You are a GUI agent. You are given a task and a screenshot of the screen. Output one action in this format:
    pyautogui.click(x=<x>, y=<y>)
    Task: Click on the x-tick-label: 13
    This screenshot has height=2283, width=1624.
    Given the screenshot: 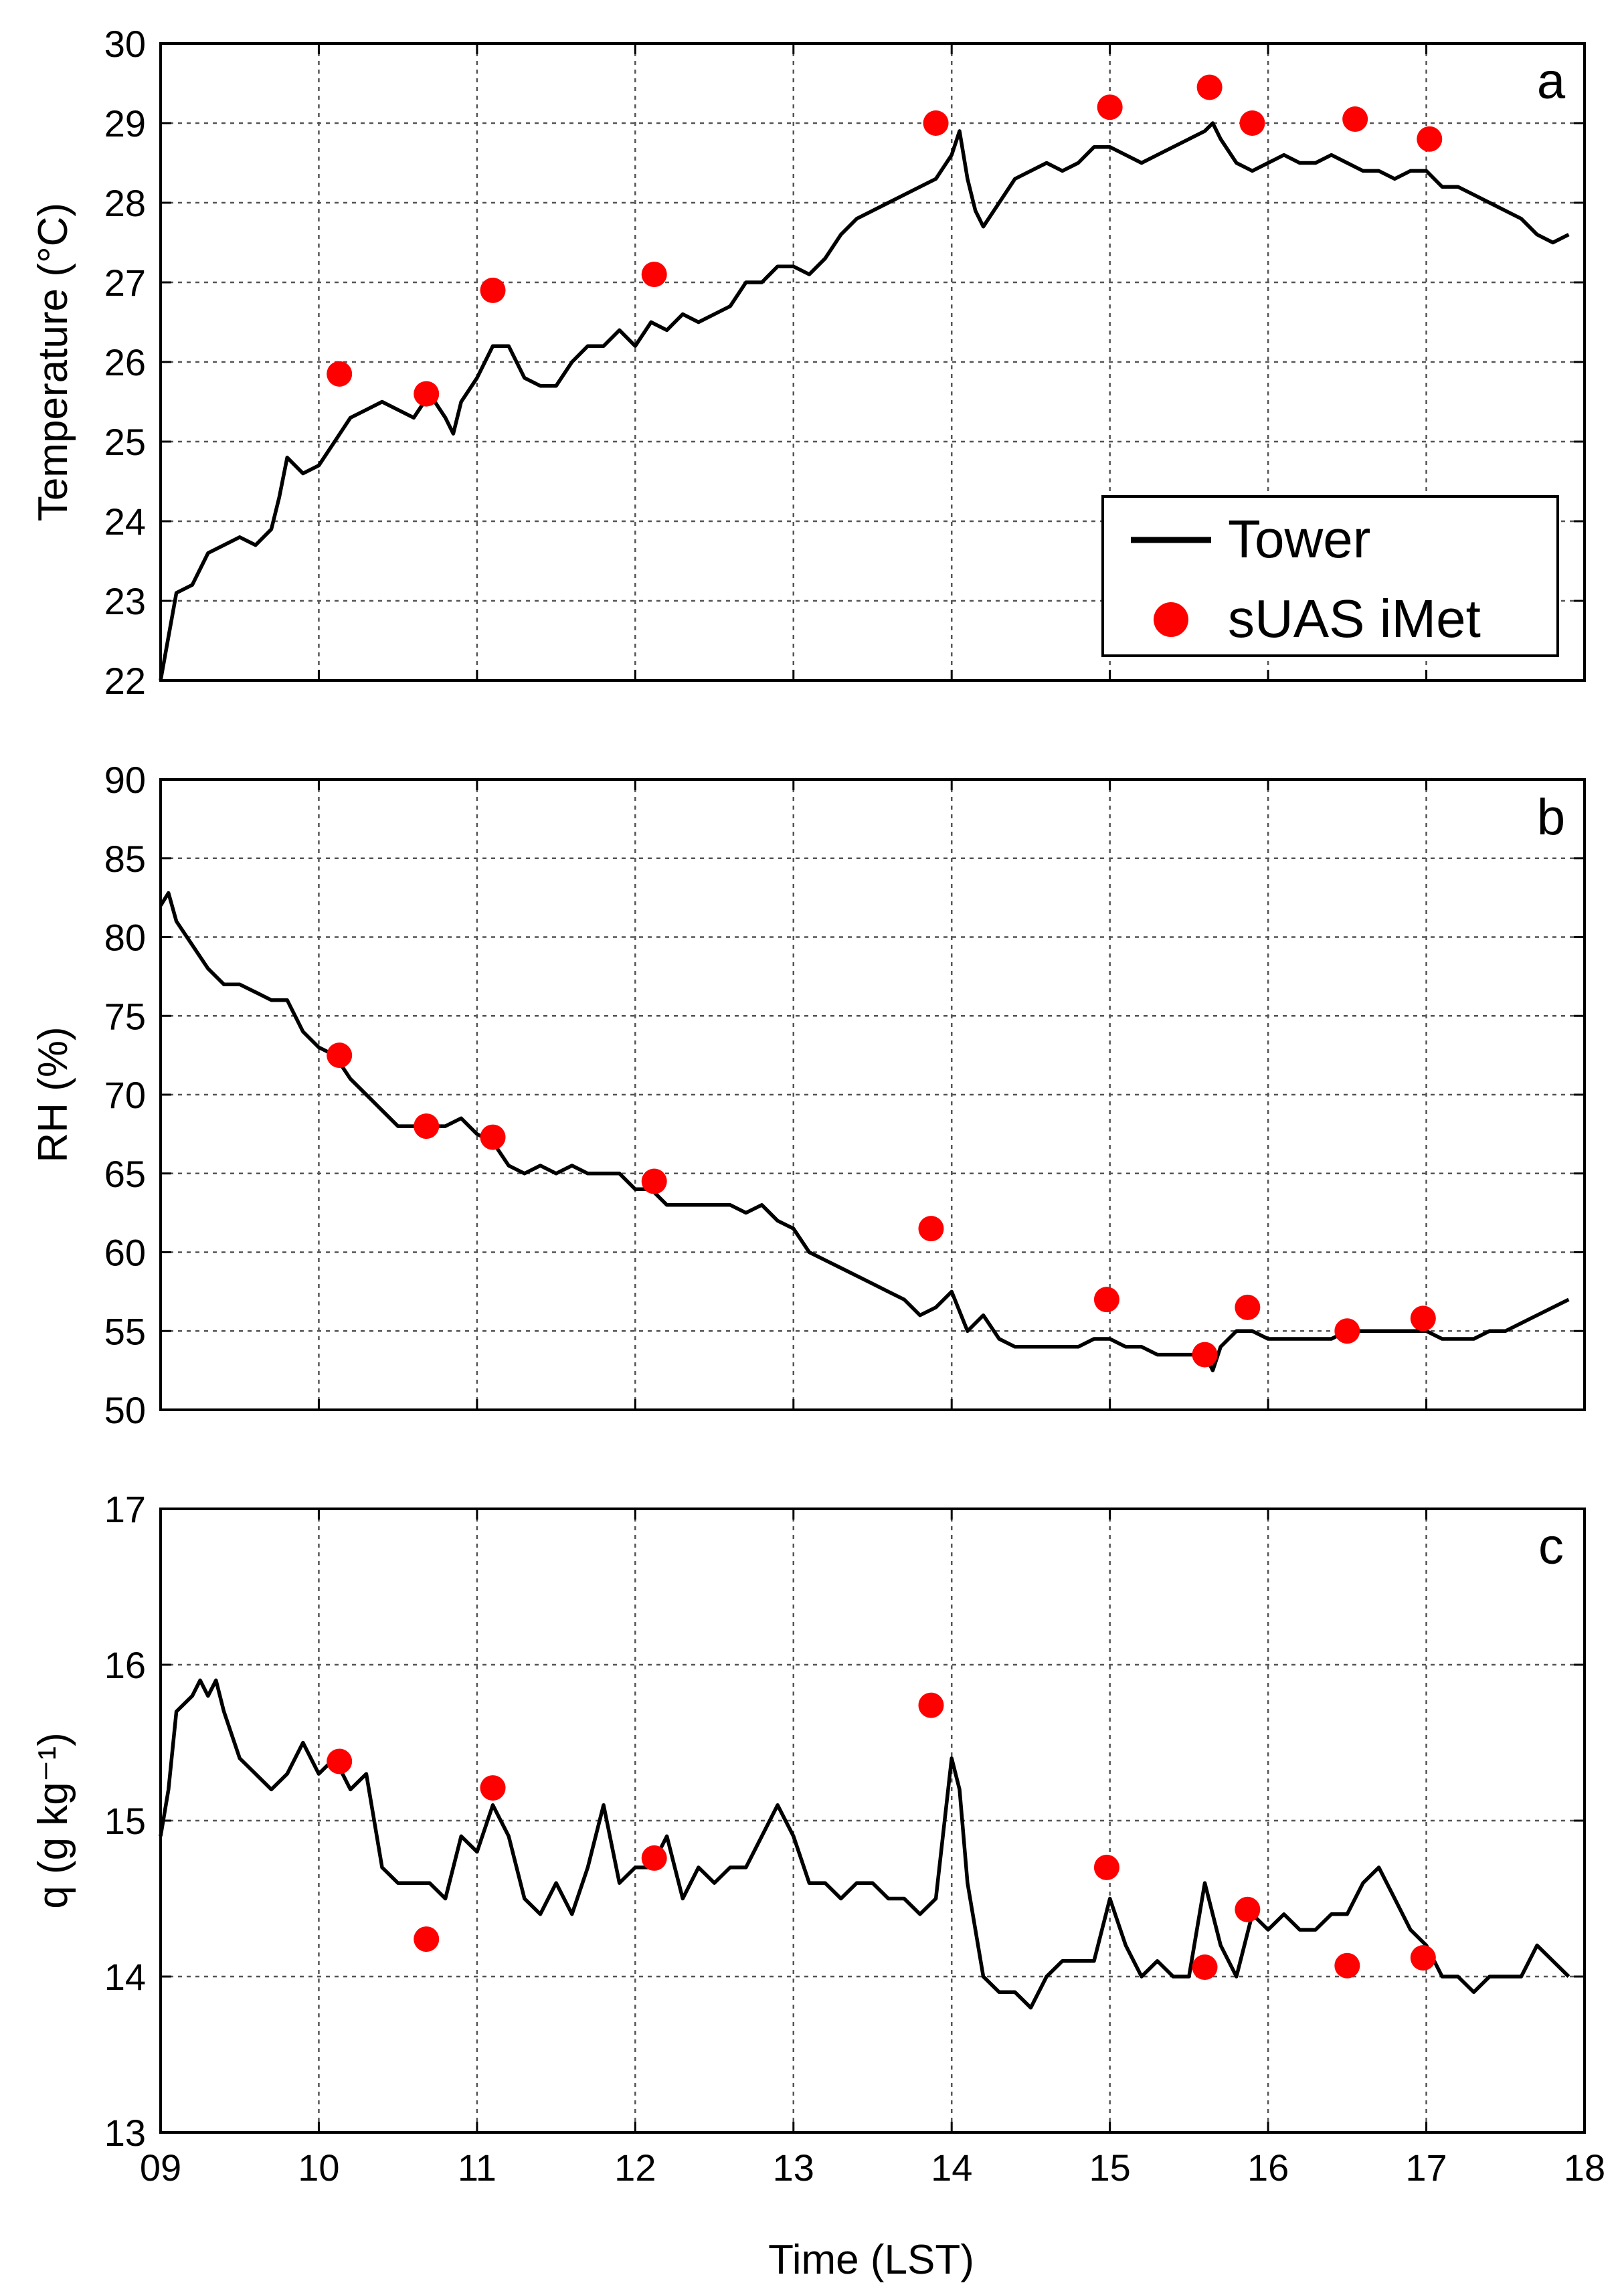 What is the action you would take?
    pyautogui.click(x=793, y=2168)
    